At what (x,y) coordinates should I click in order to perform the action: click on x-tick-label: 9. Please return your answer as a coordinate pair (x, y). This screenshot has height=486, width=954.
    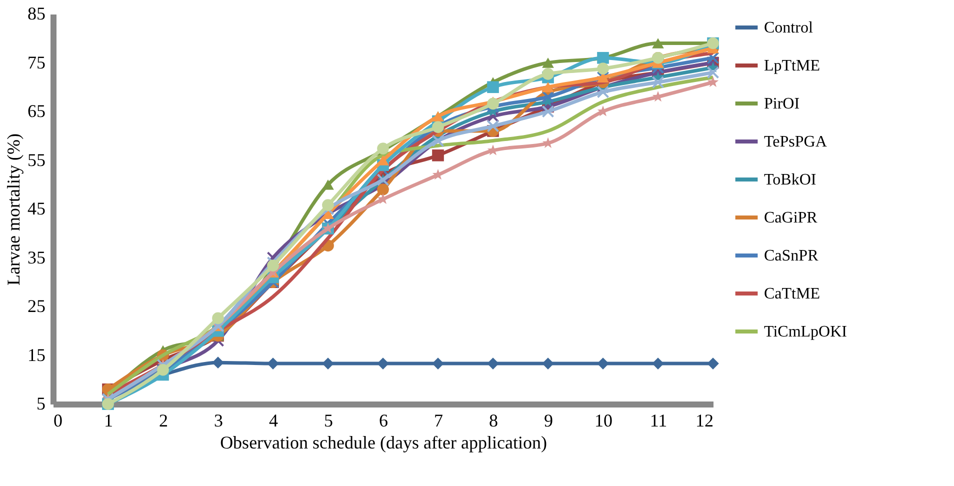
    Looking at the image, I should click on (548, 420).